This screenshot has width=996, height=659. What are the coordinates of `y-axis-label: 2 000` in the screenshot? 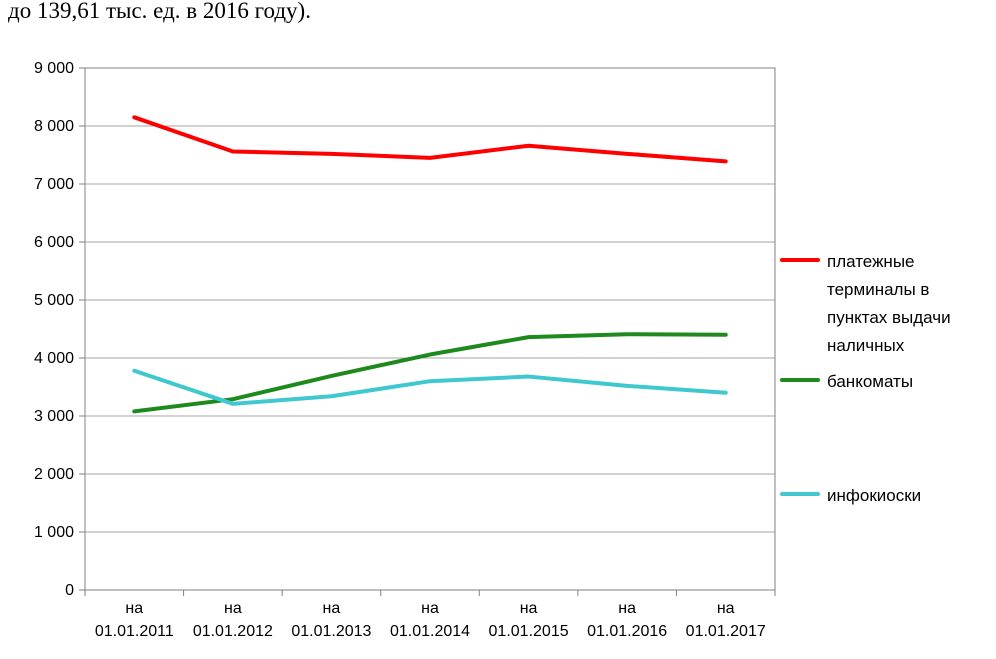 It's located at (54, 474).